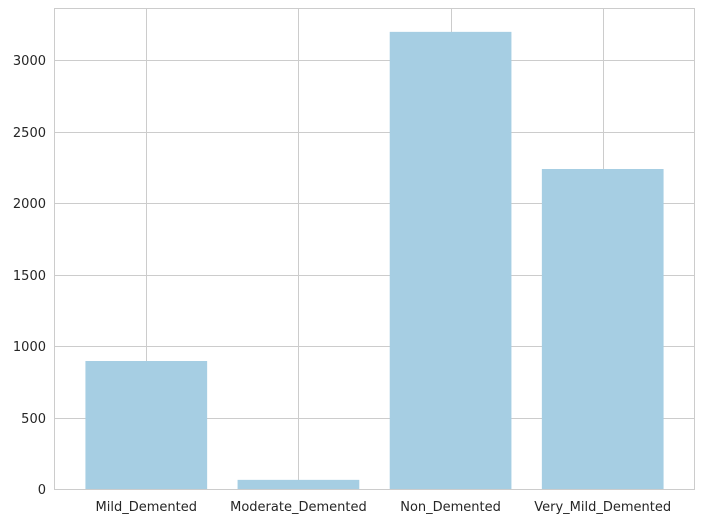 Image resolution: width=704 pixels, height=527 pixels. What do you see at coordinates (298, 507) in the screenshot?
I see `x-tick-label: Moderate_Demented` at bounding box center [298, 507].